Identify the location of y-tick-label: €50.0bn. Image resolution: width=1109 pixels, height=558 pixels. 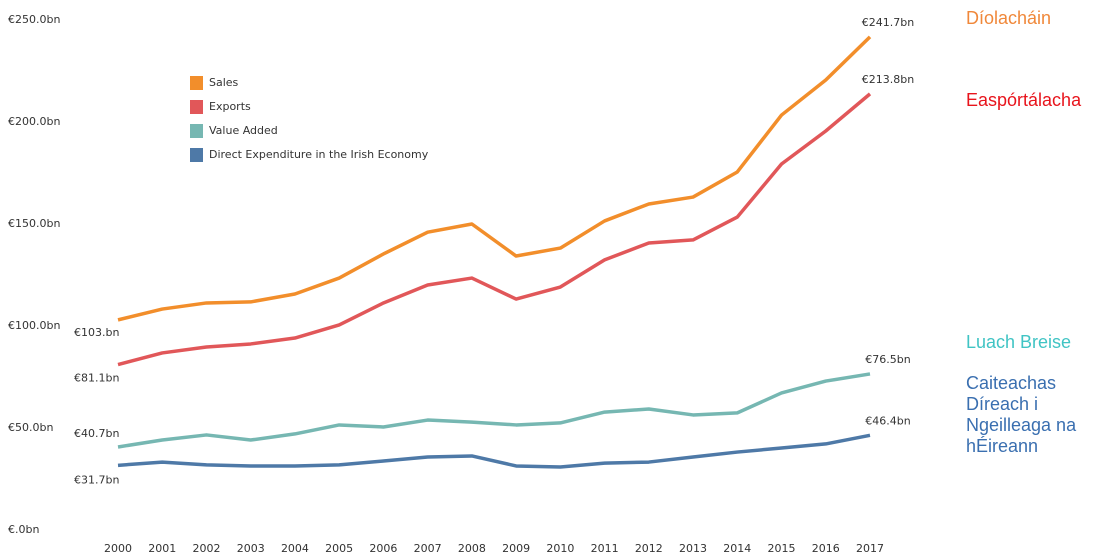
(30, 427).